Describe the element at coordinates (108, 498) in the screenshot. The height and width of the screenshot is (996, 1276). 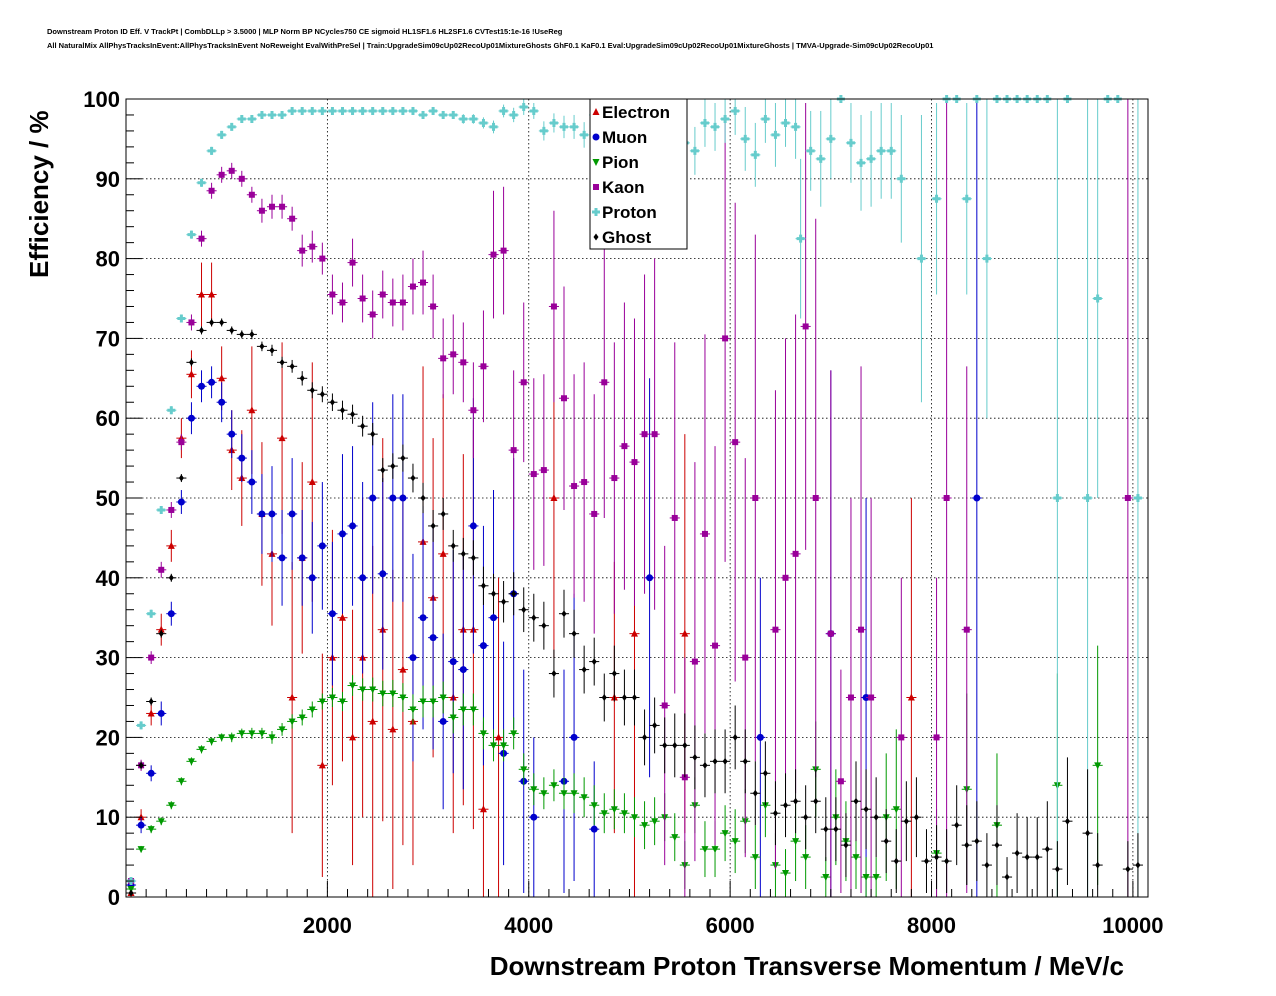
I see `y-tick-label: 50` at that location.